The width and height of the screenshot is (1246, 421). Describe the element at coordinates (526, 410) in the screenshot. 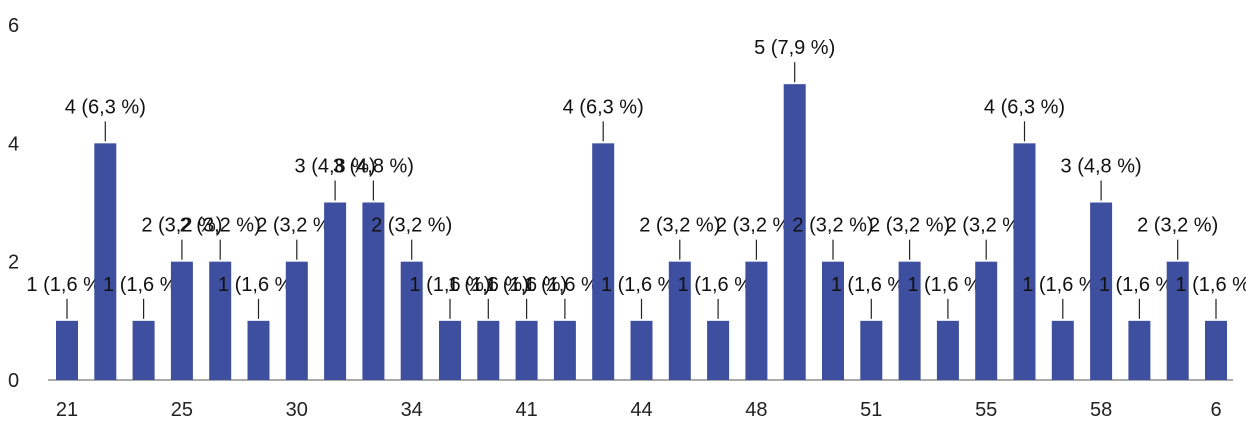

I see `x-tick-label: 41` at that location.